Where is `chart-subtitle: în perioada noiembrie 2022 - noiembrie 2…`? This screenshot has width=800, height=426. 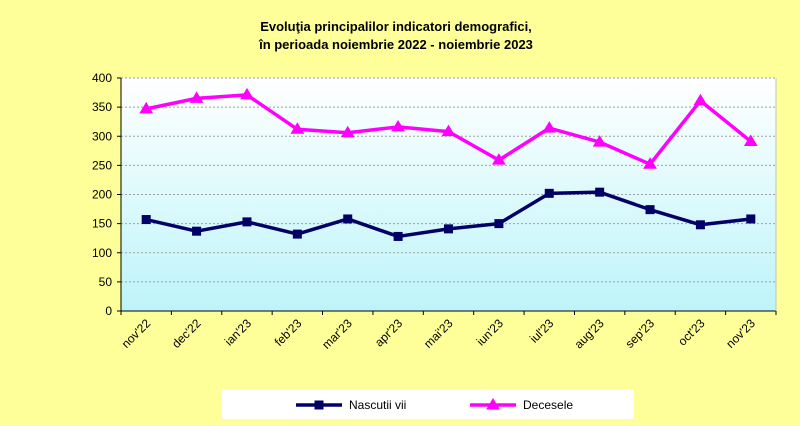
chart-subtitle: în perioada noiembrie 2022 - noiembrie 2… is located at coordinates (395, 44).